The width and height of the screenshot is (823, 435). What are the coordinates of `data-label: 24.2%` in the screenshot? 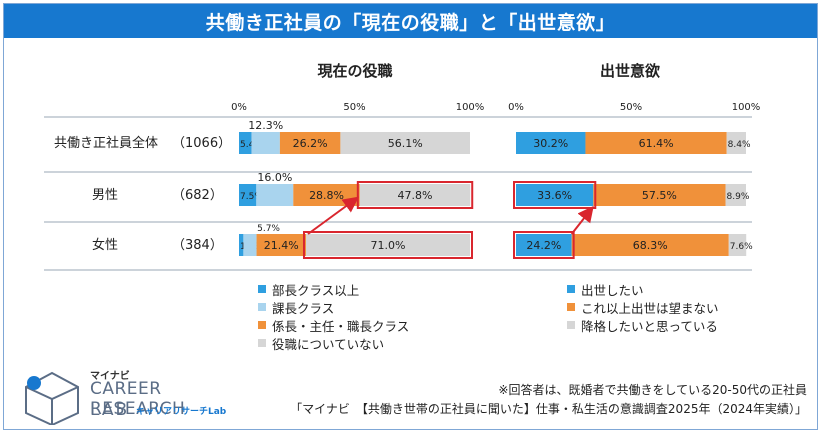 It's located at (543, 245).